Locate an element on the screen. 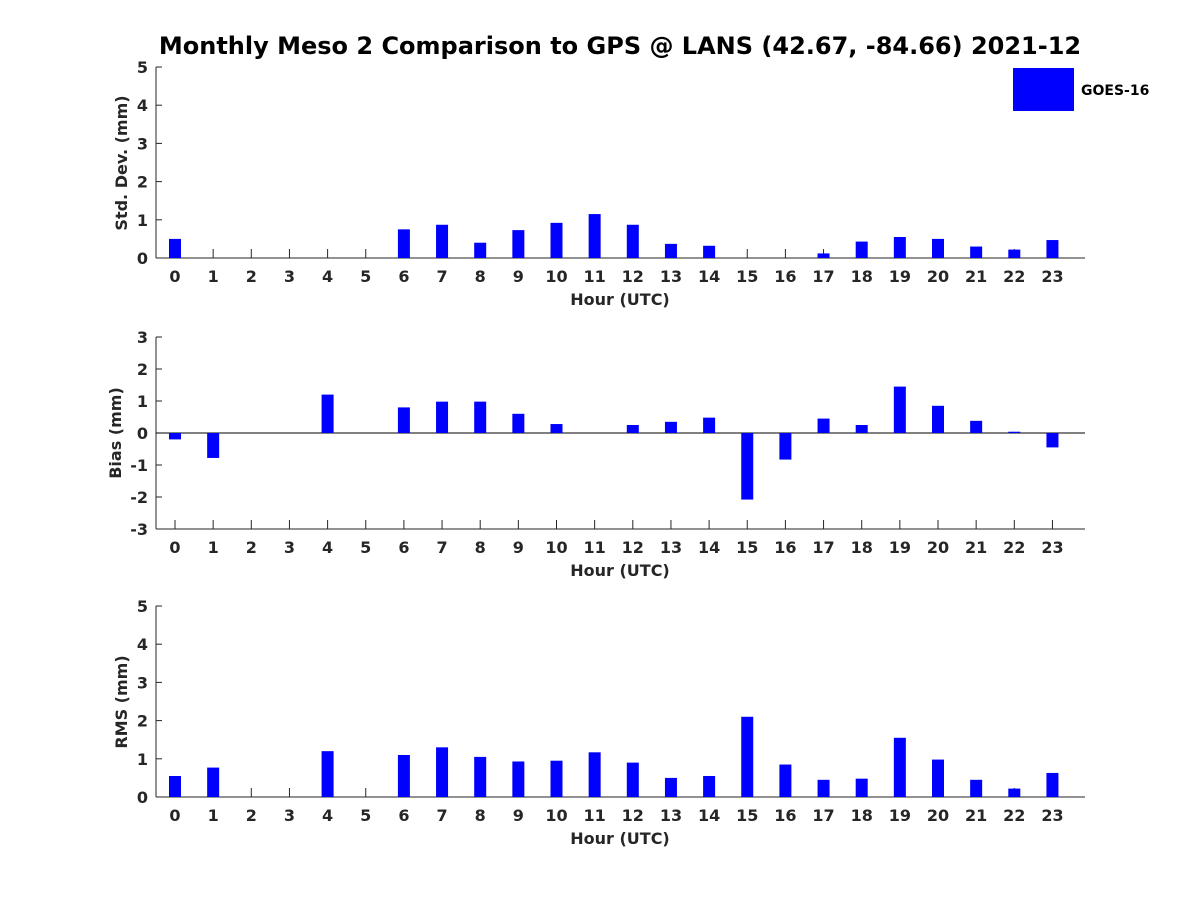  y-tick-label: -3 is located at coordinates (139, 529).